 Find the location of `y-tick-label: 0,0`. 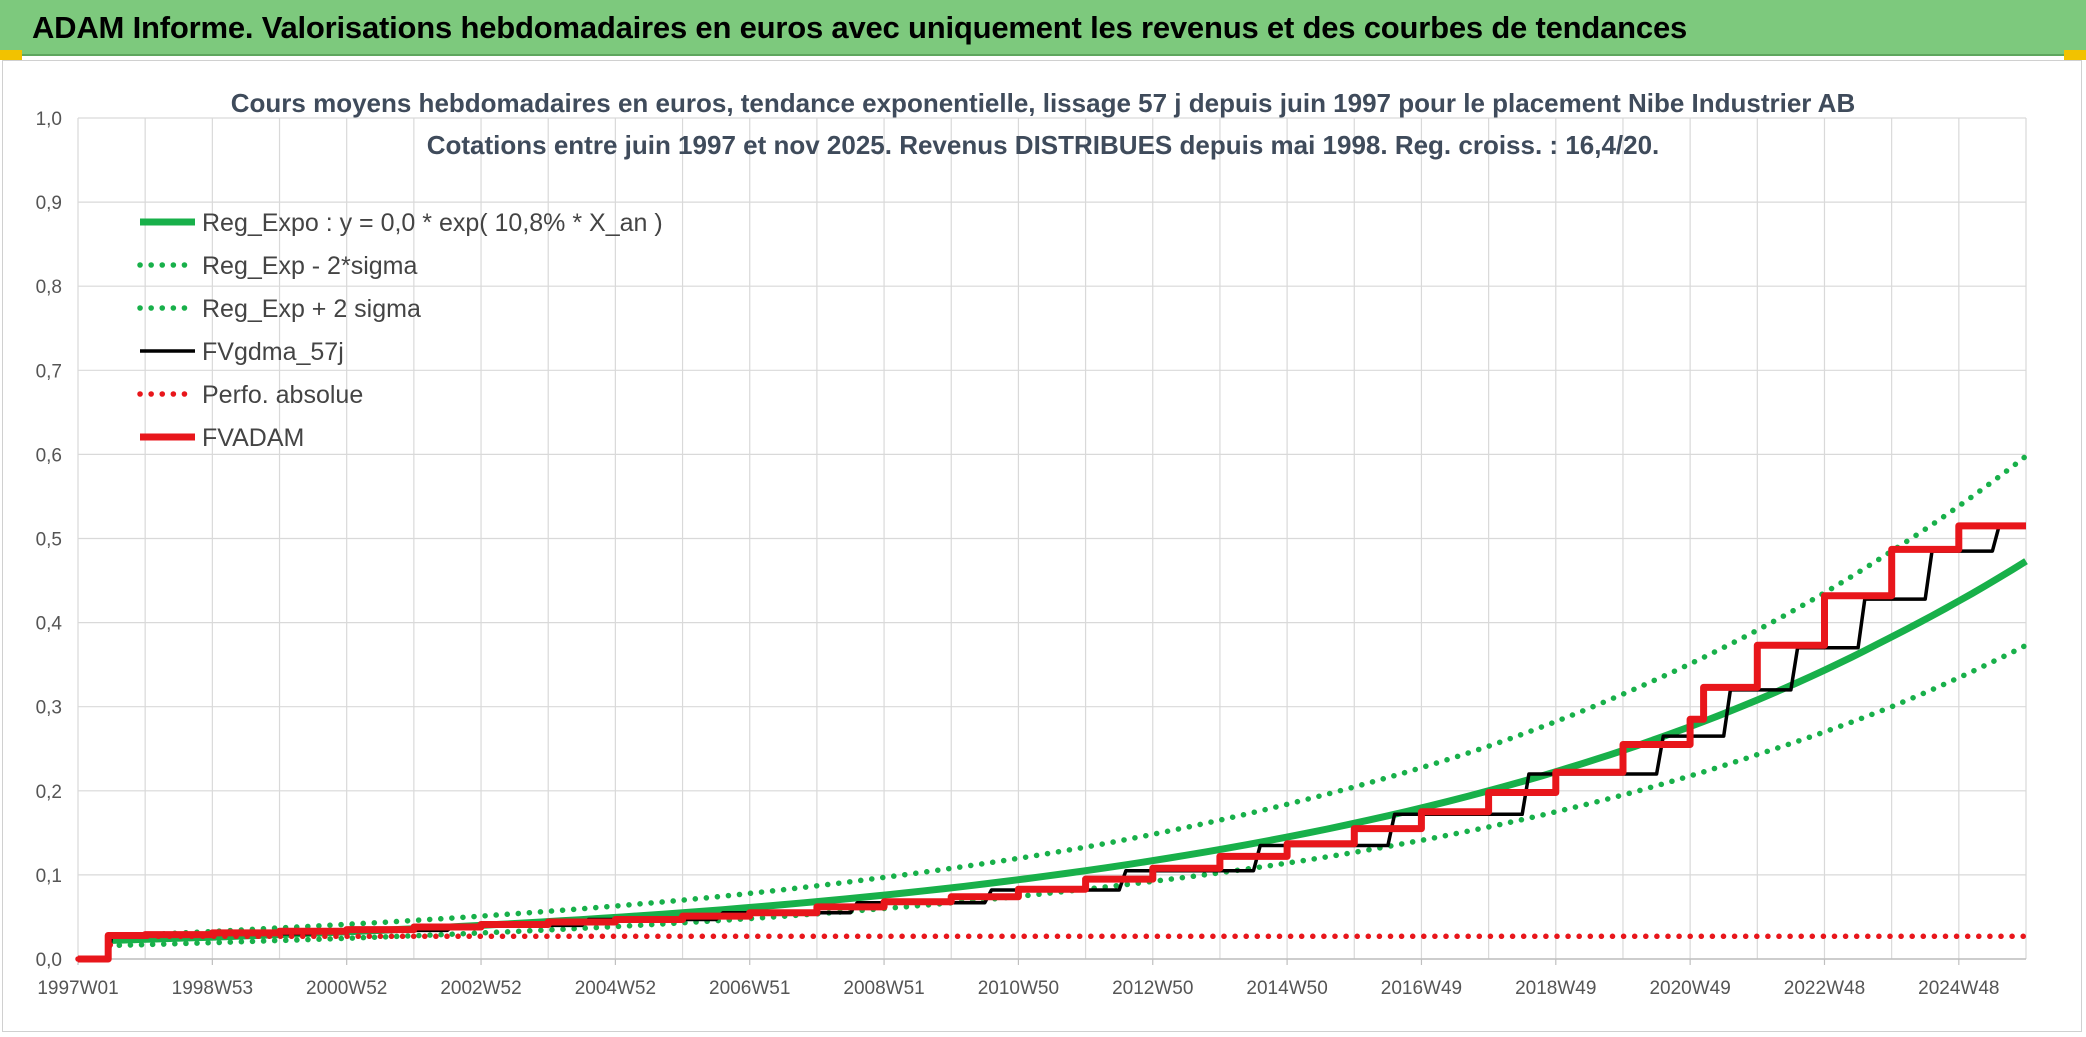

y-tick-label: 0,0 is located at coordinates (49, 960).